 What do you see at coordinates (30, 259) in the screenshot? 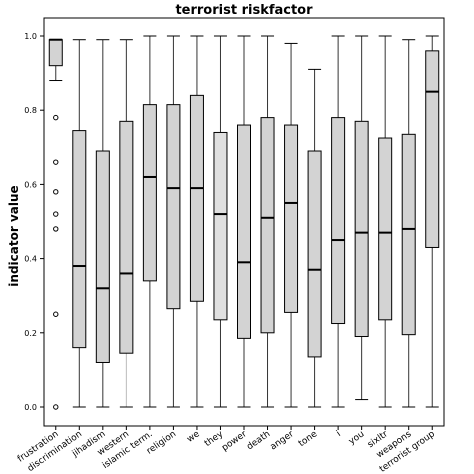
I see `y-tick-label: 0.4` at bounding box center [30, 259].